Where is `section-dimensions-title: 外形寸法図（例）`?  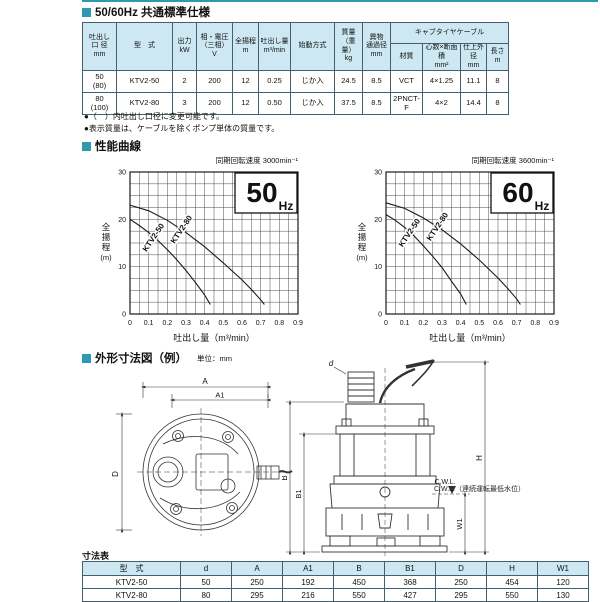 section-dimensions-title: 外形寸法図（例） is located at coordinates (141, 359).